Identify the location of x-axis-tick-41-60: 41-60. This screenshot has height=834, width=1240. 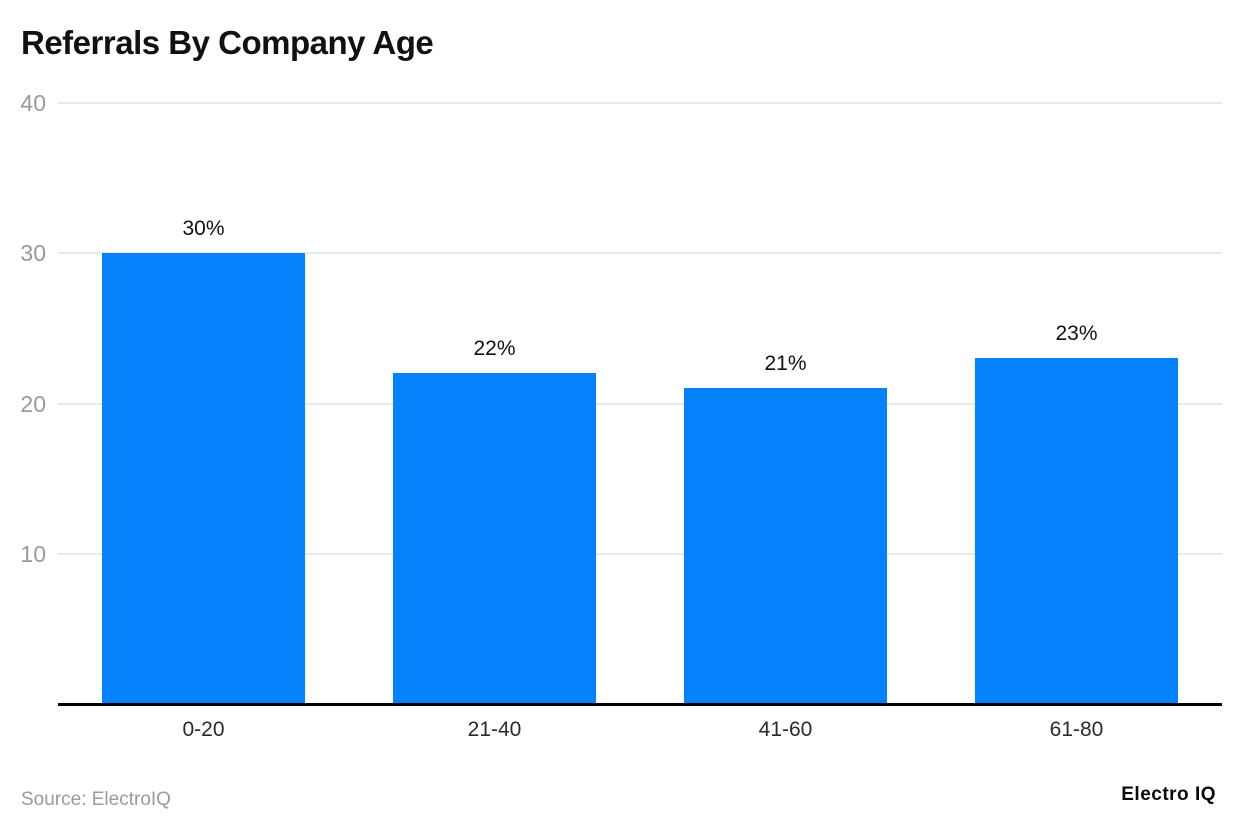
(785, 729).